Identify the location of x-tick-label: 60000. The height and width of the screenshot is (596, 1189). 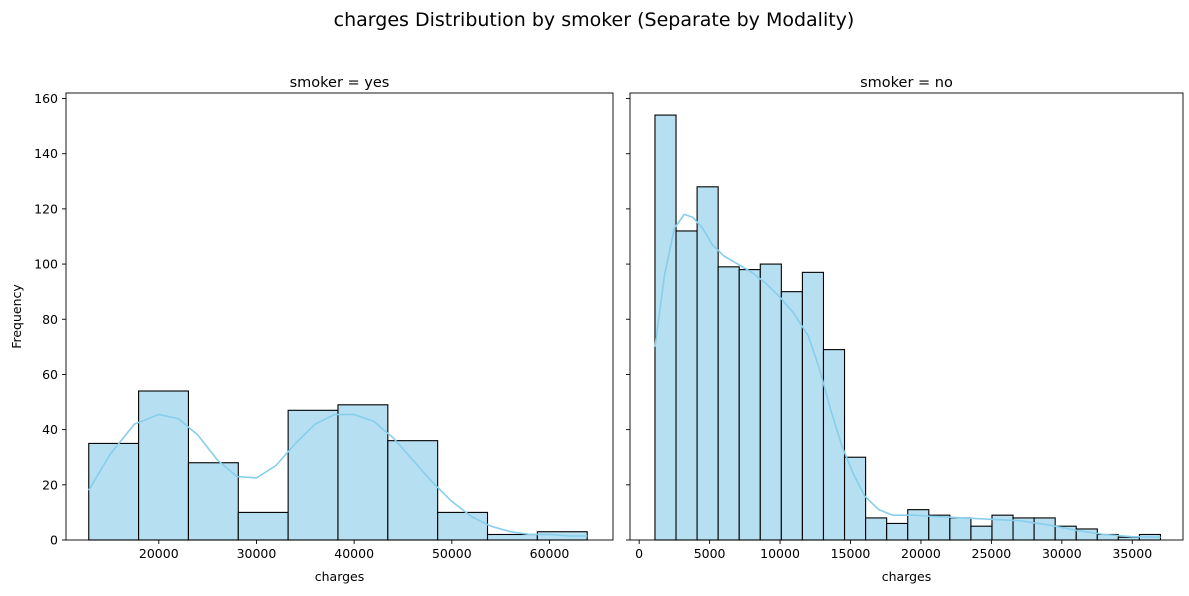
(550, 553).